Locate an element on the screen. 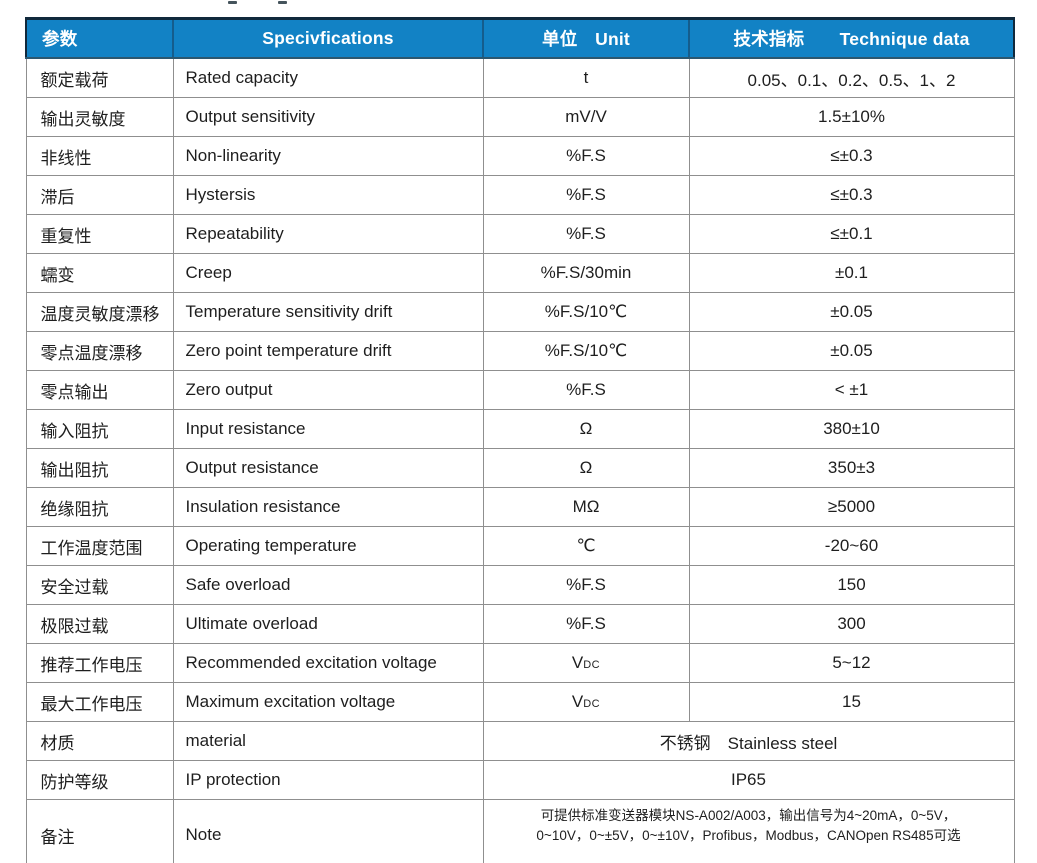 The height and width of the screenshot is (863, 1037). unit-cell: ℃ is located at coordinates (586, 546).